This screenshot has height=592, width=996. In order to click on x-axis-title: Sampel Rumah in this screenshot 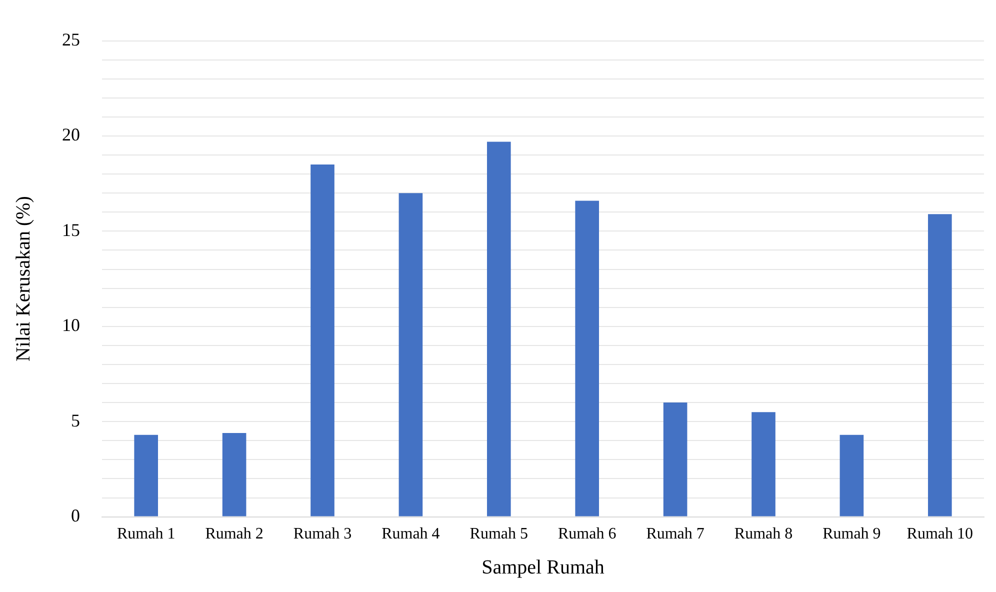, I will do `click(543, 567)`.